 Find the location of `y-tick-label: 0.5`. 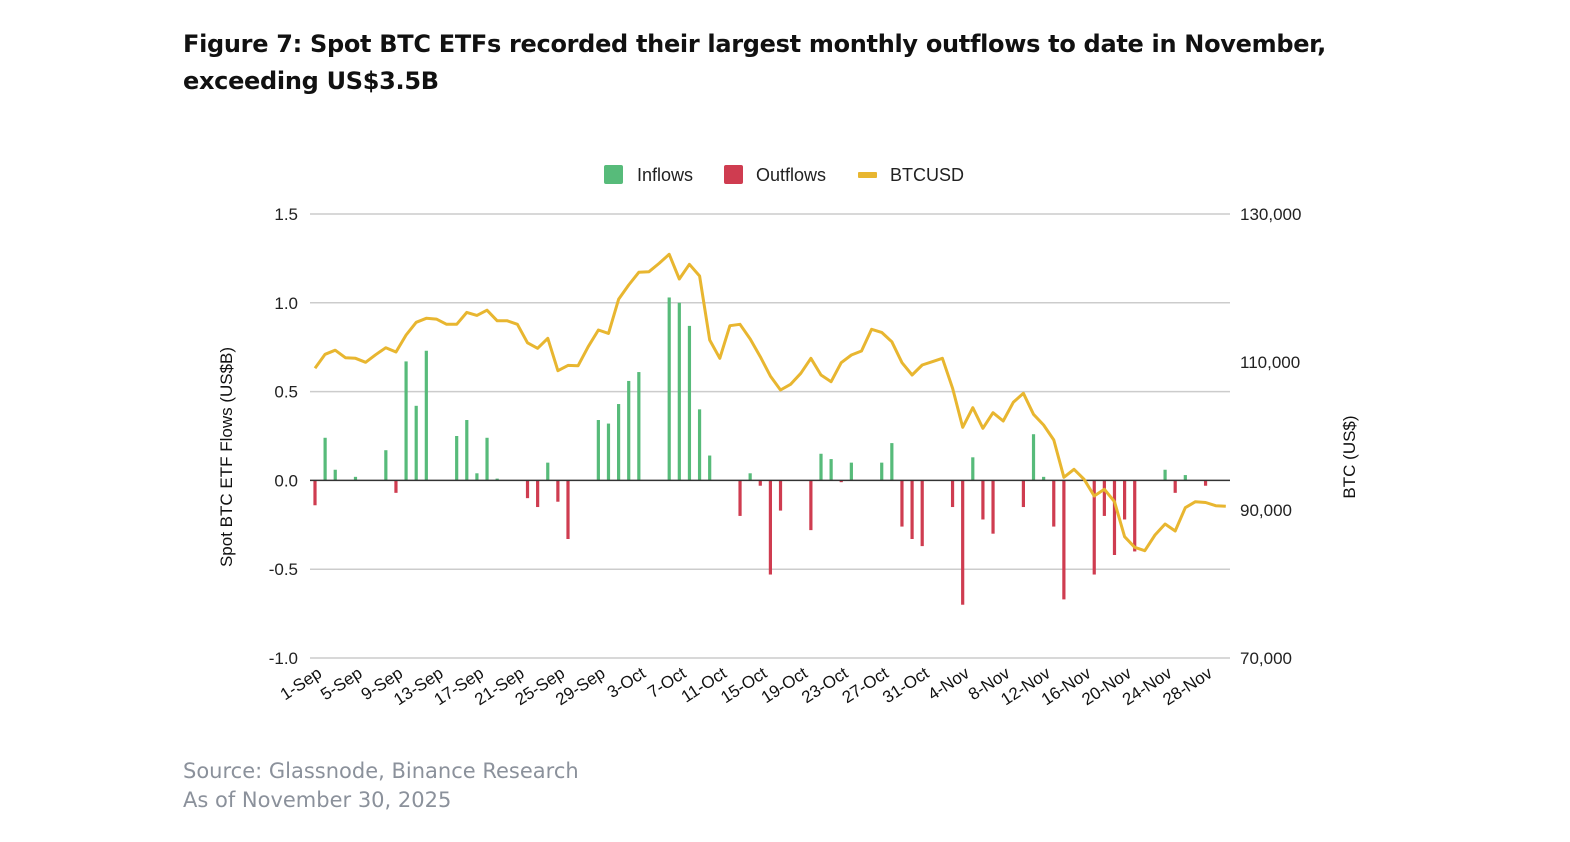

y-tick-label: 0.5 is located at coordinates (286, 392).